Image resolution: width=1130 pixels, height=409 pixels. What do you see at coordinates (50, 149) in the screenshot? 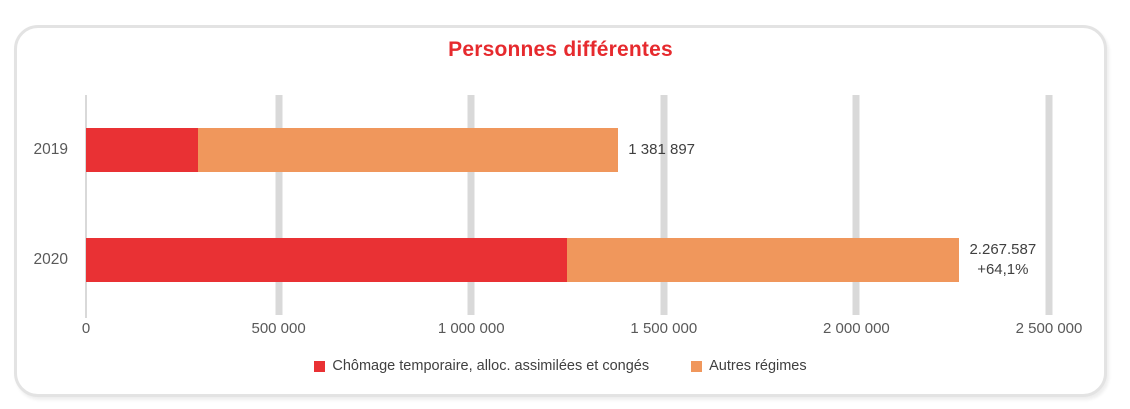
I see `category-label: 2019` at bounding box center [50, 149].